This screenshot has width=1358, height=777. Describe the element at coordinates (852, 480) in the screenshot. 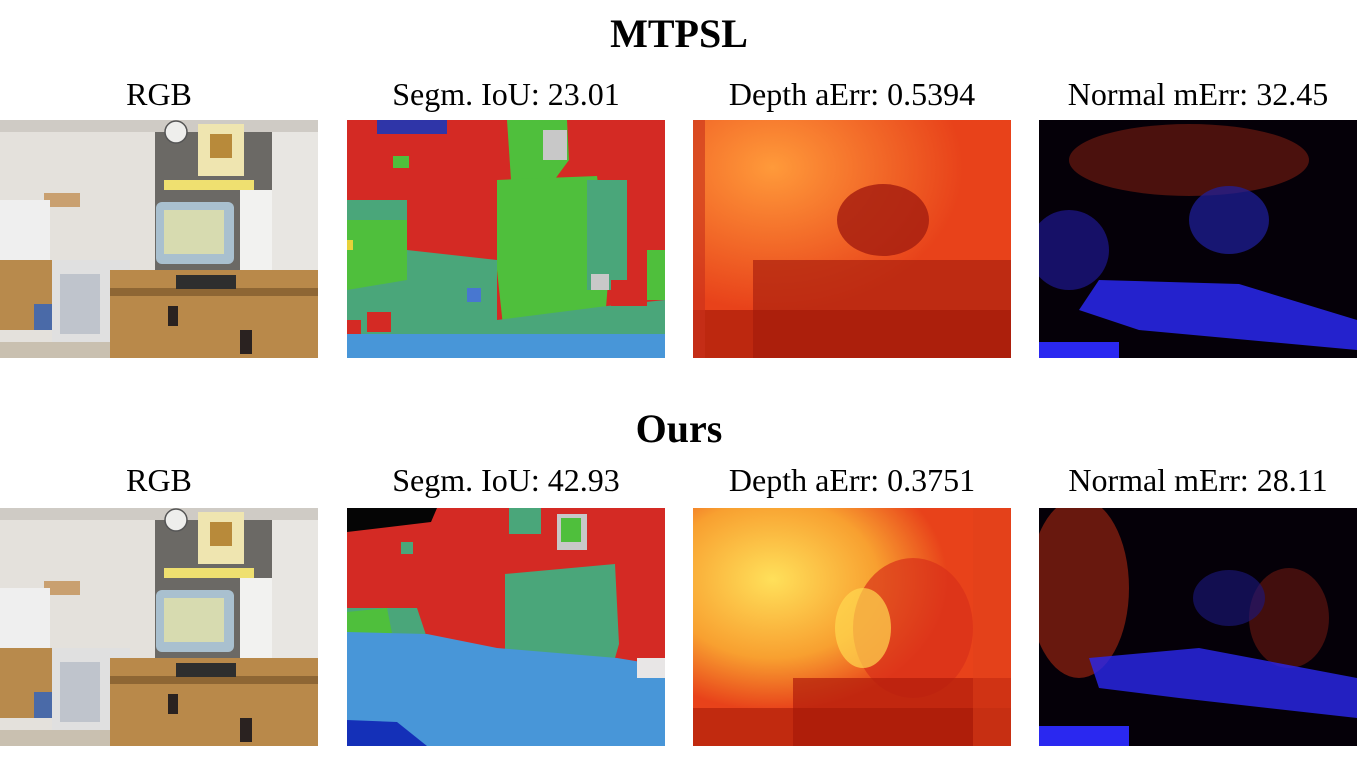

I see `panel-label-depth: Depth aErr: 0.3751` at that location.